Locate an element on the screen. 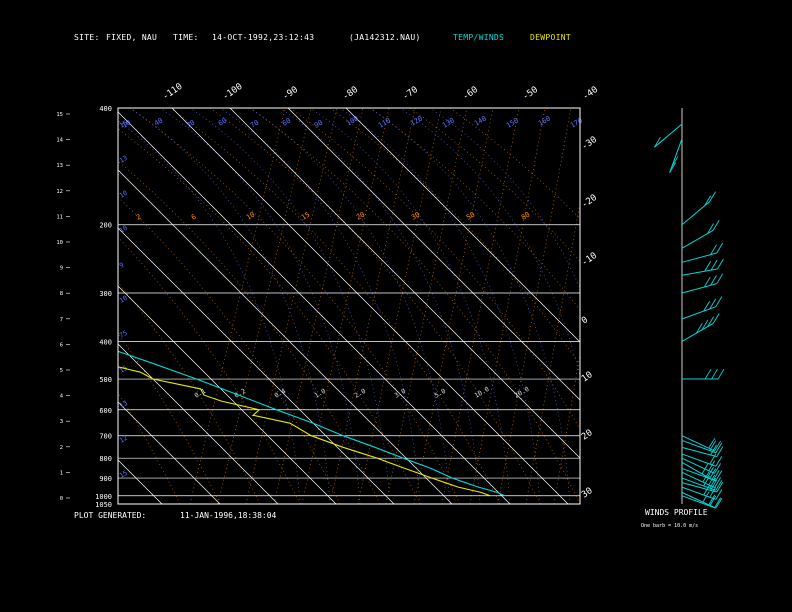 This screenshot has height=612, width=792. mixing-ratio-label: 130 is located at coordinates (448, 122).